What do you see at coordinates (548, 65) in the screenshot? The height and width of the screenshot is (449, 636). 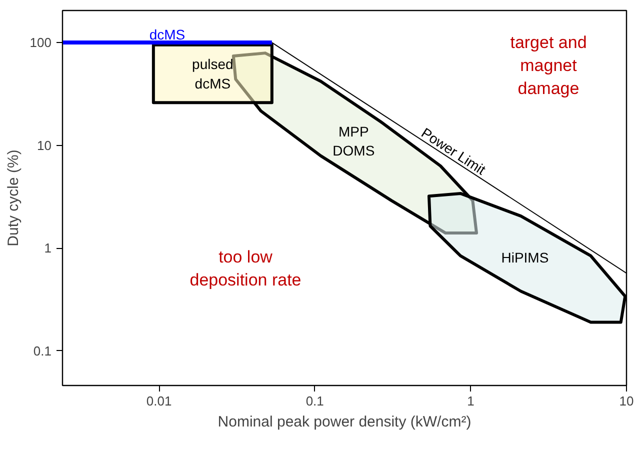 I see `annotation: target and magnet damage` at bounding box center [548, 65].